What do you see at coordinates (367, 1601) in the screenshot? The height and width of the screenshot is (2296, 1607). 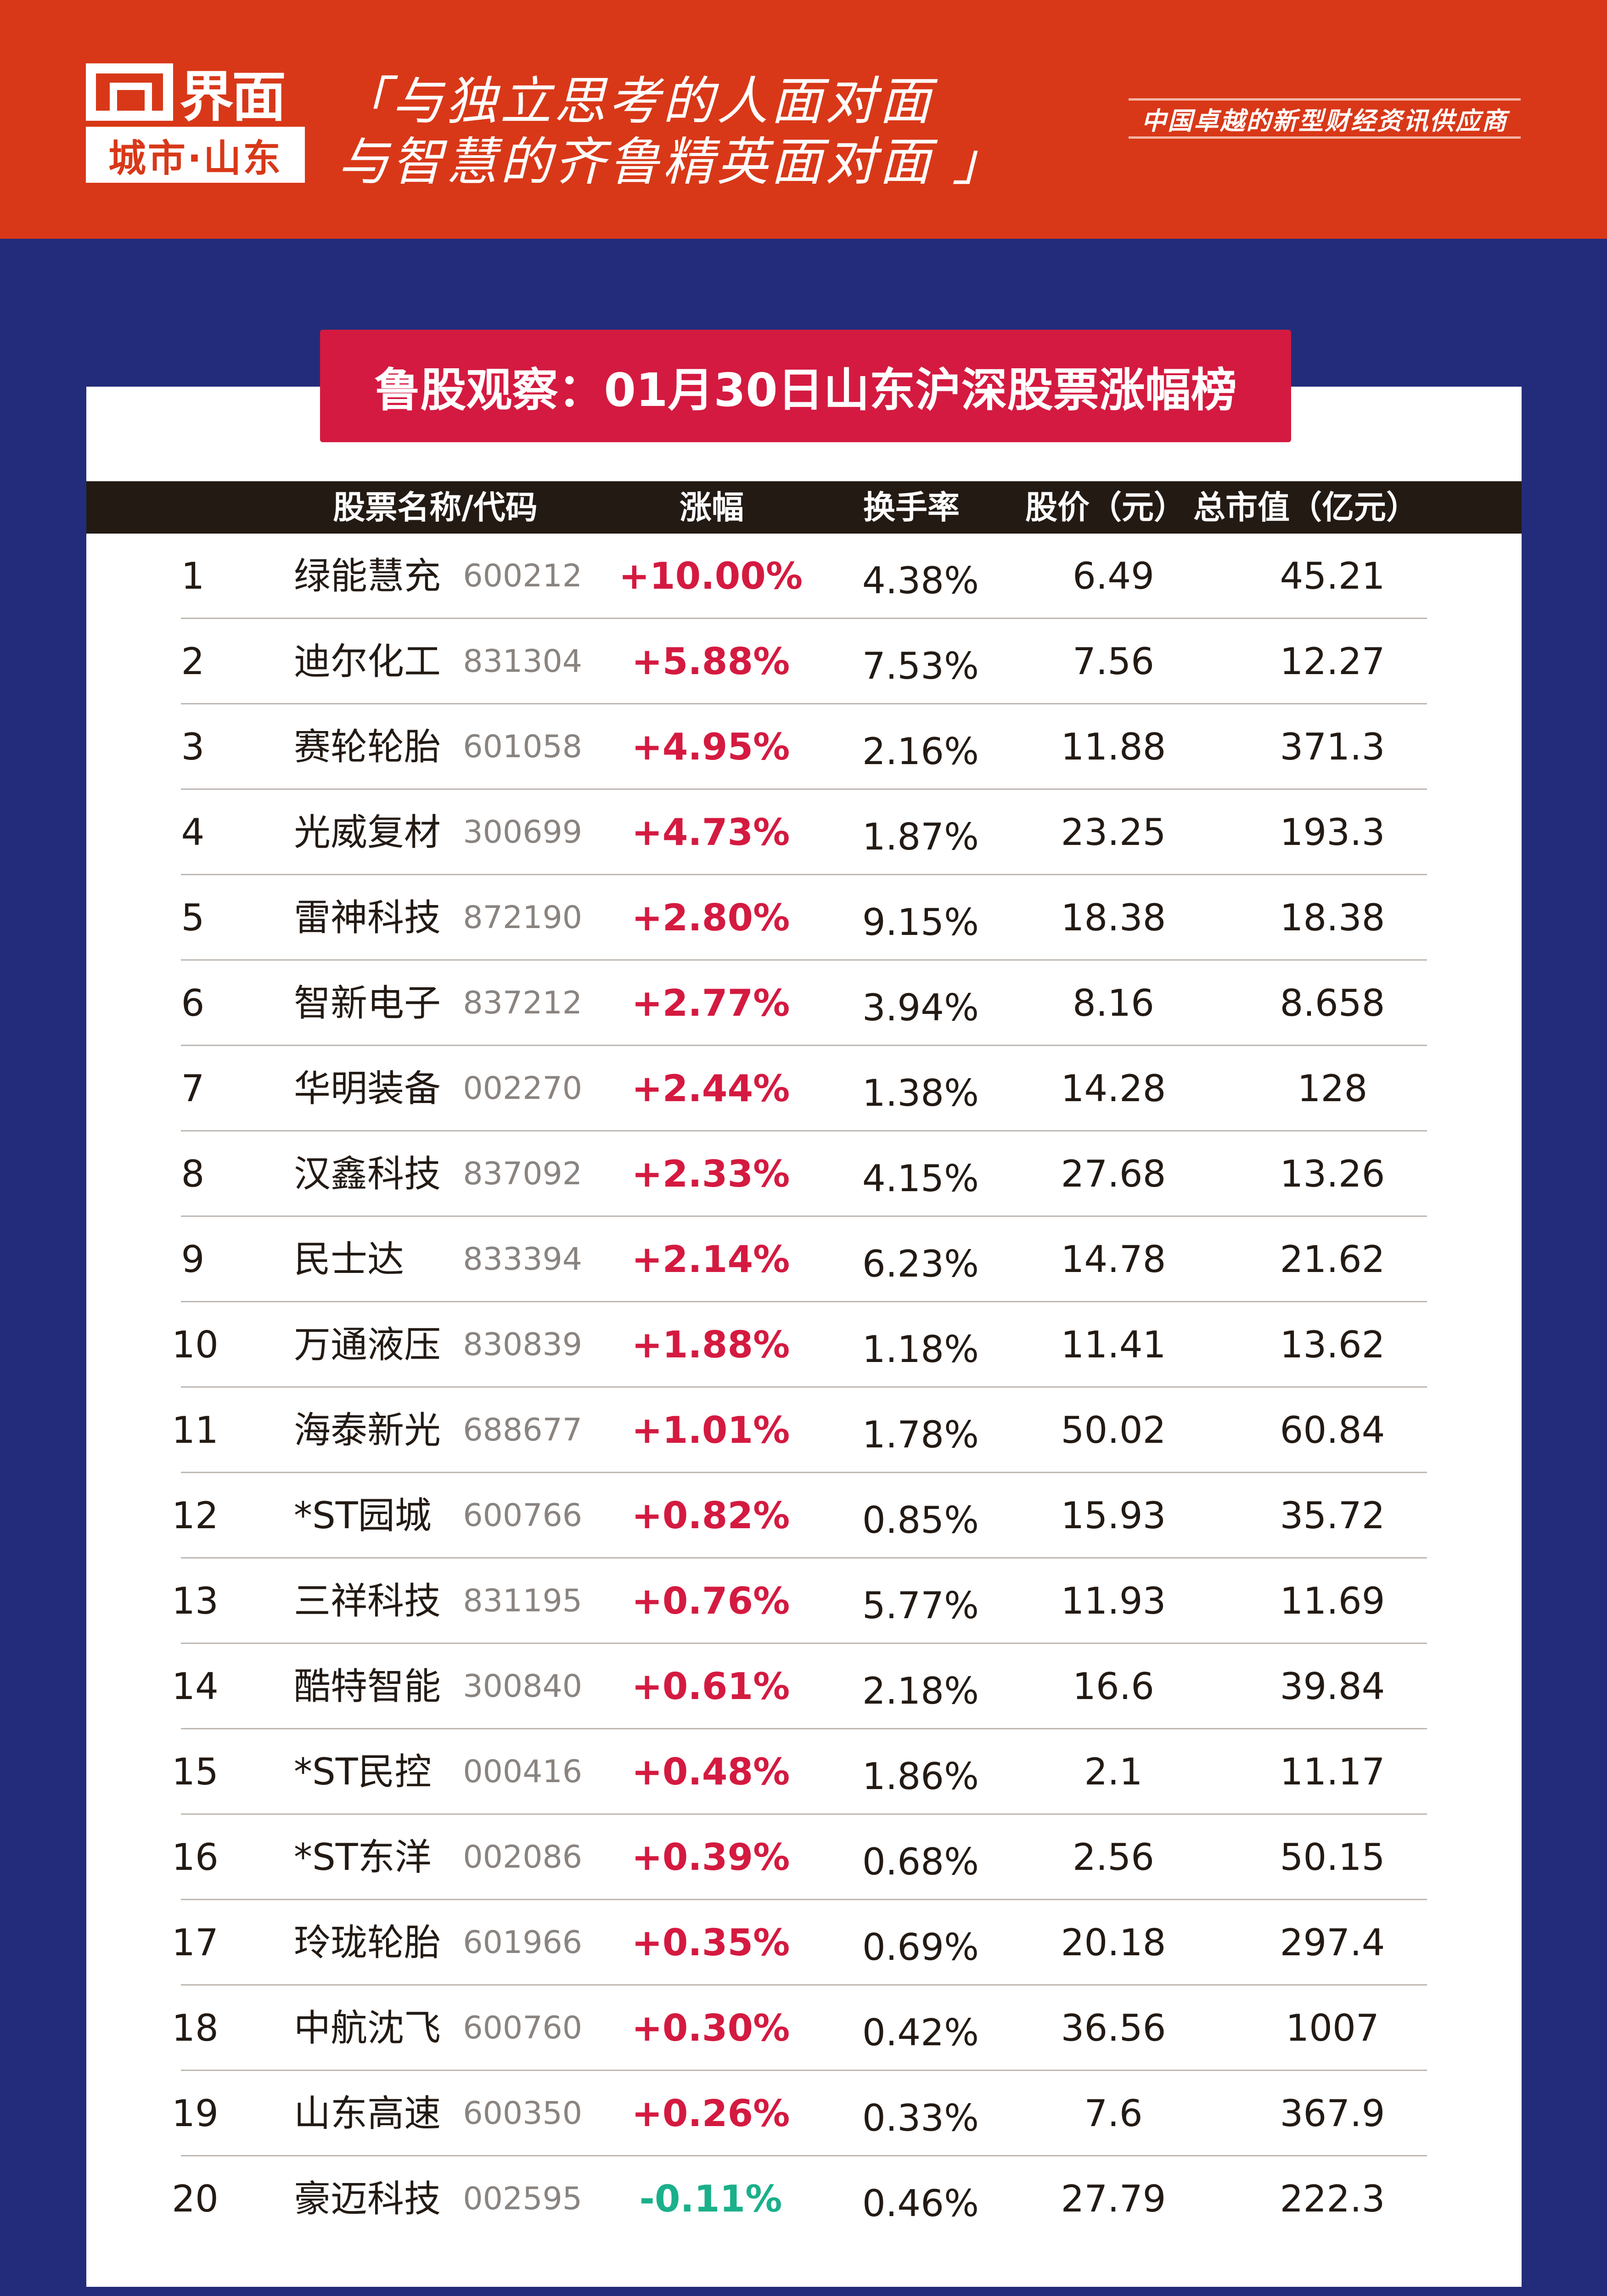 I see `stock-name: 三祥科技` at bounding box center [367, 1601].